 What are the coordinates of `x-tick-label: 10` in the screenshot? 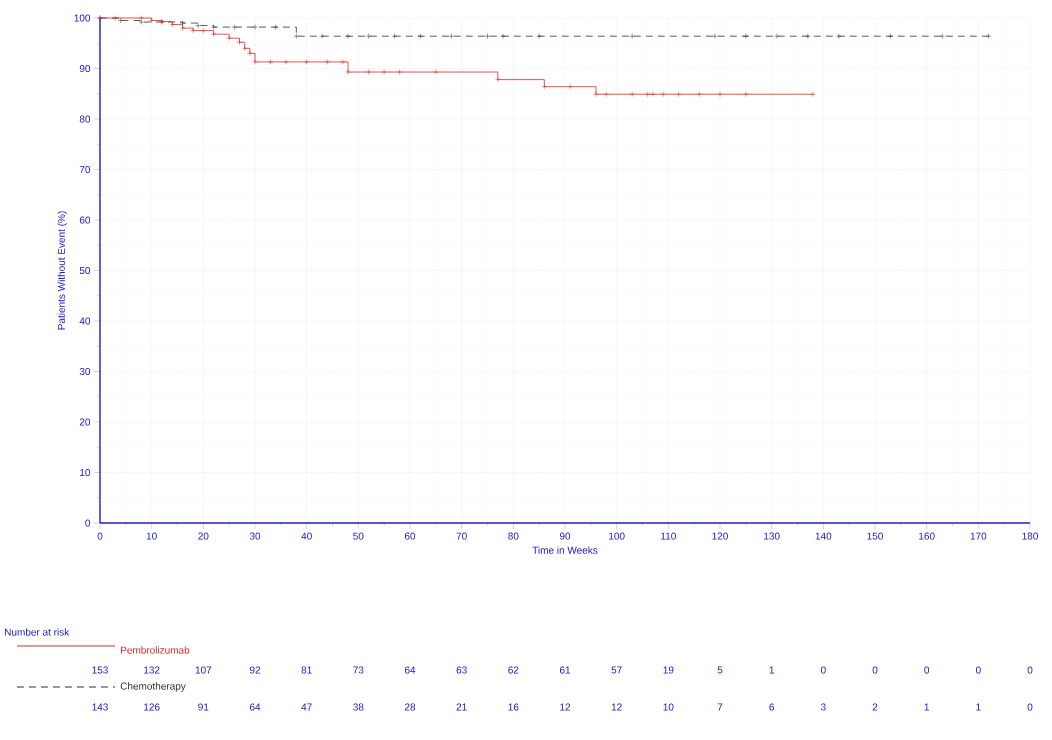 It's located at (151, 536).